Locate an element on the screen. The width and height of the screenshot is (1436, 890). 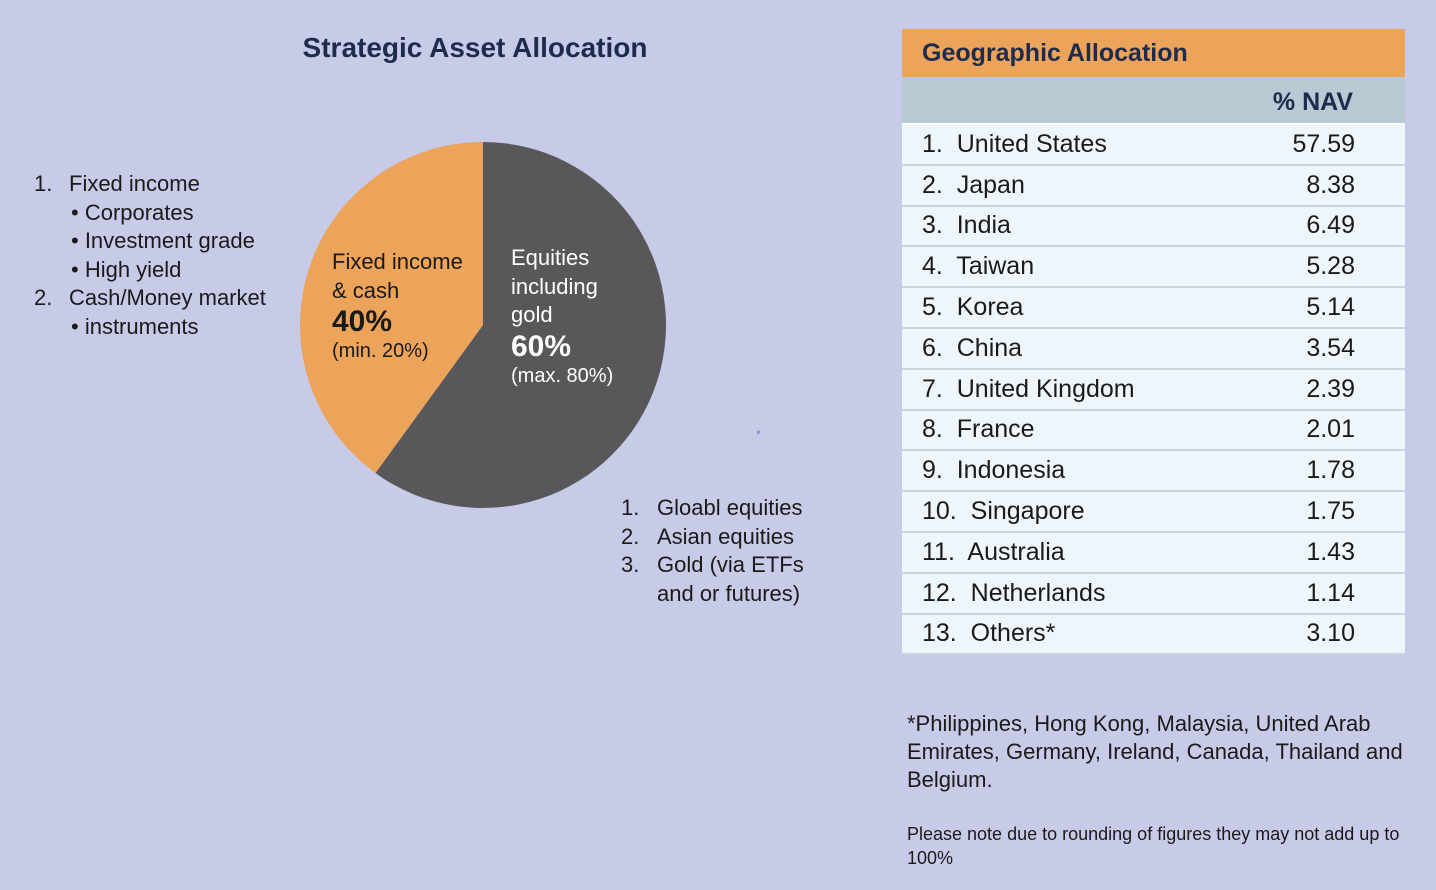
equities-slice is located at coordinates (520, 325).